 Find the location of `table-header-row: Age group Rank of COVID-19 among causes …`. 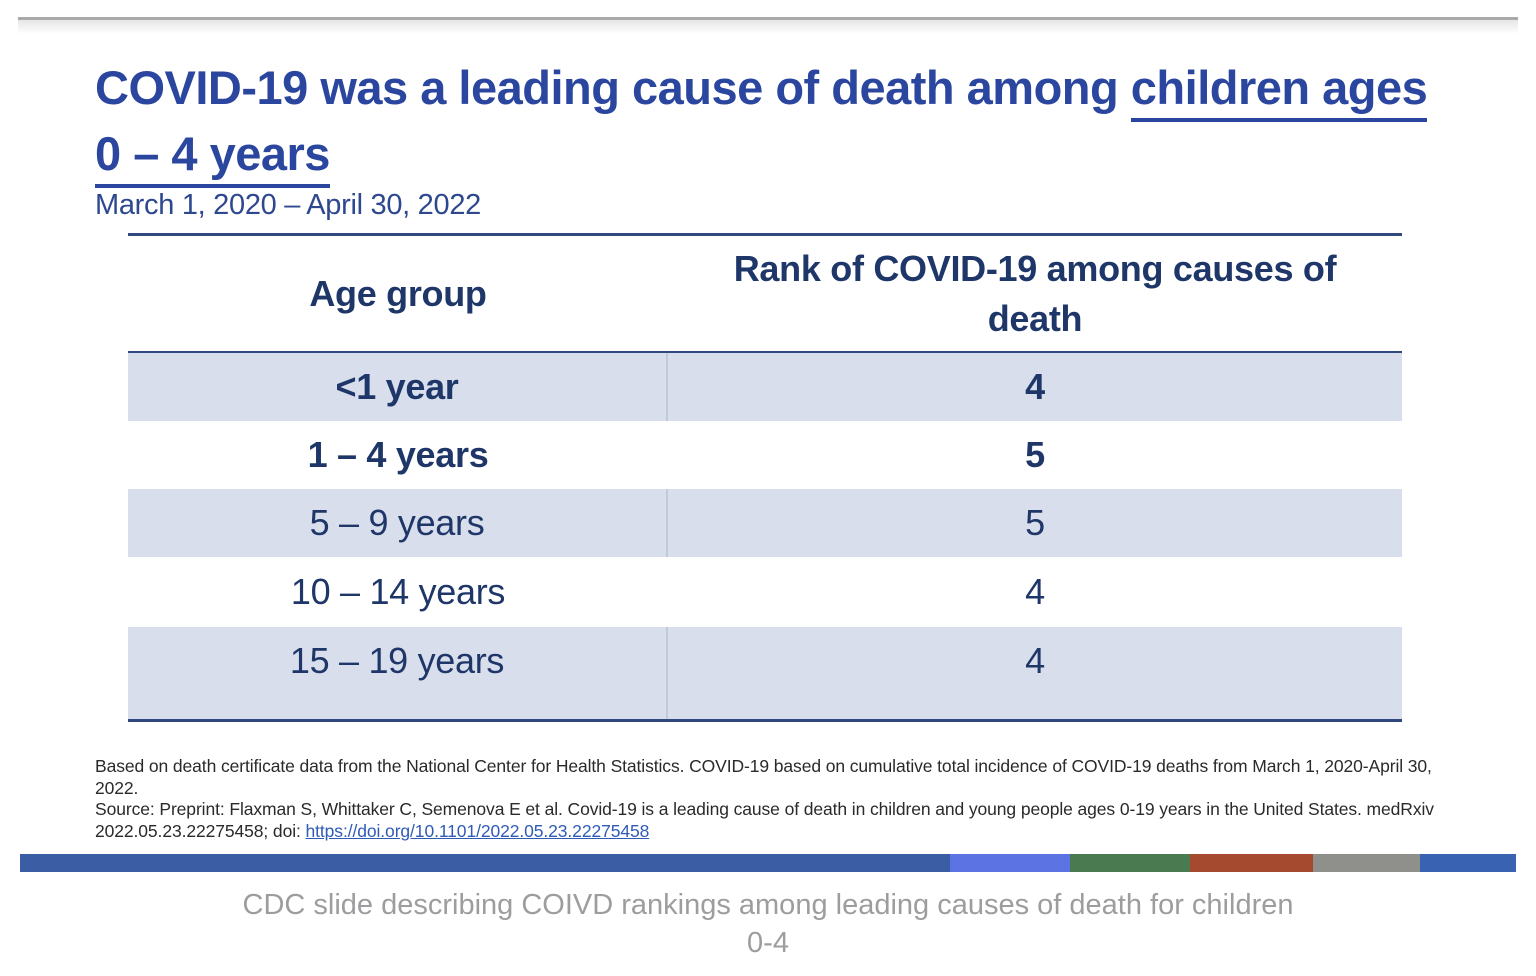

table-header-row: Age group Rank of COVID-19 among causes … is located at coordinates (765, 294).